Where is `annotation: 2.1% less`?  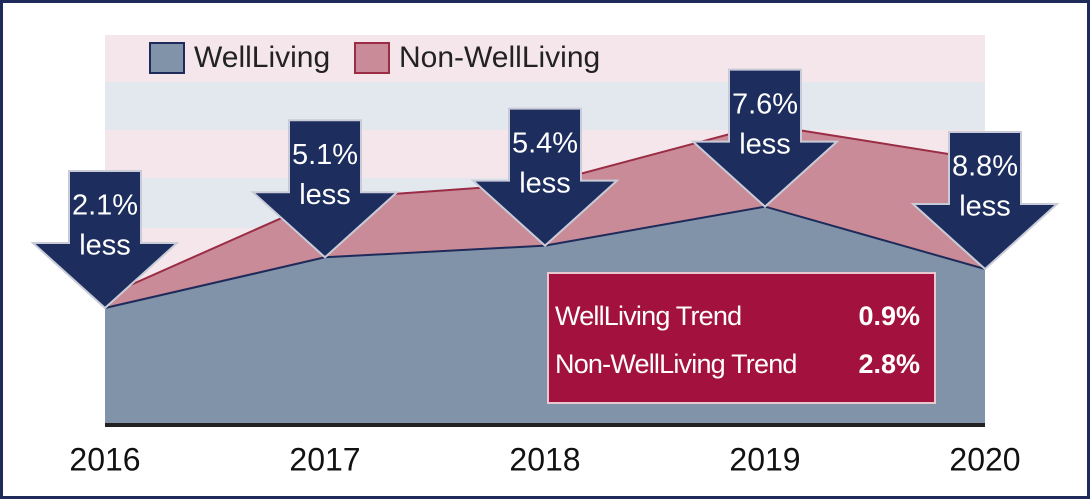 annotation: 2.1% less is located at coordinates (105, 240).